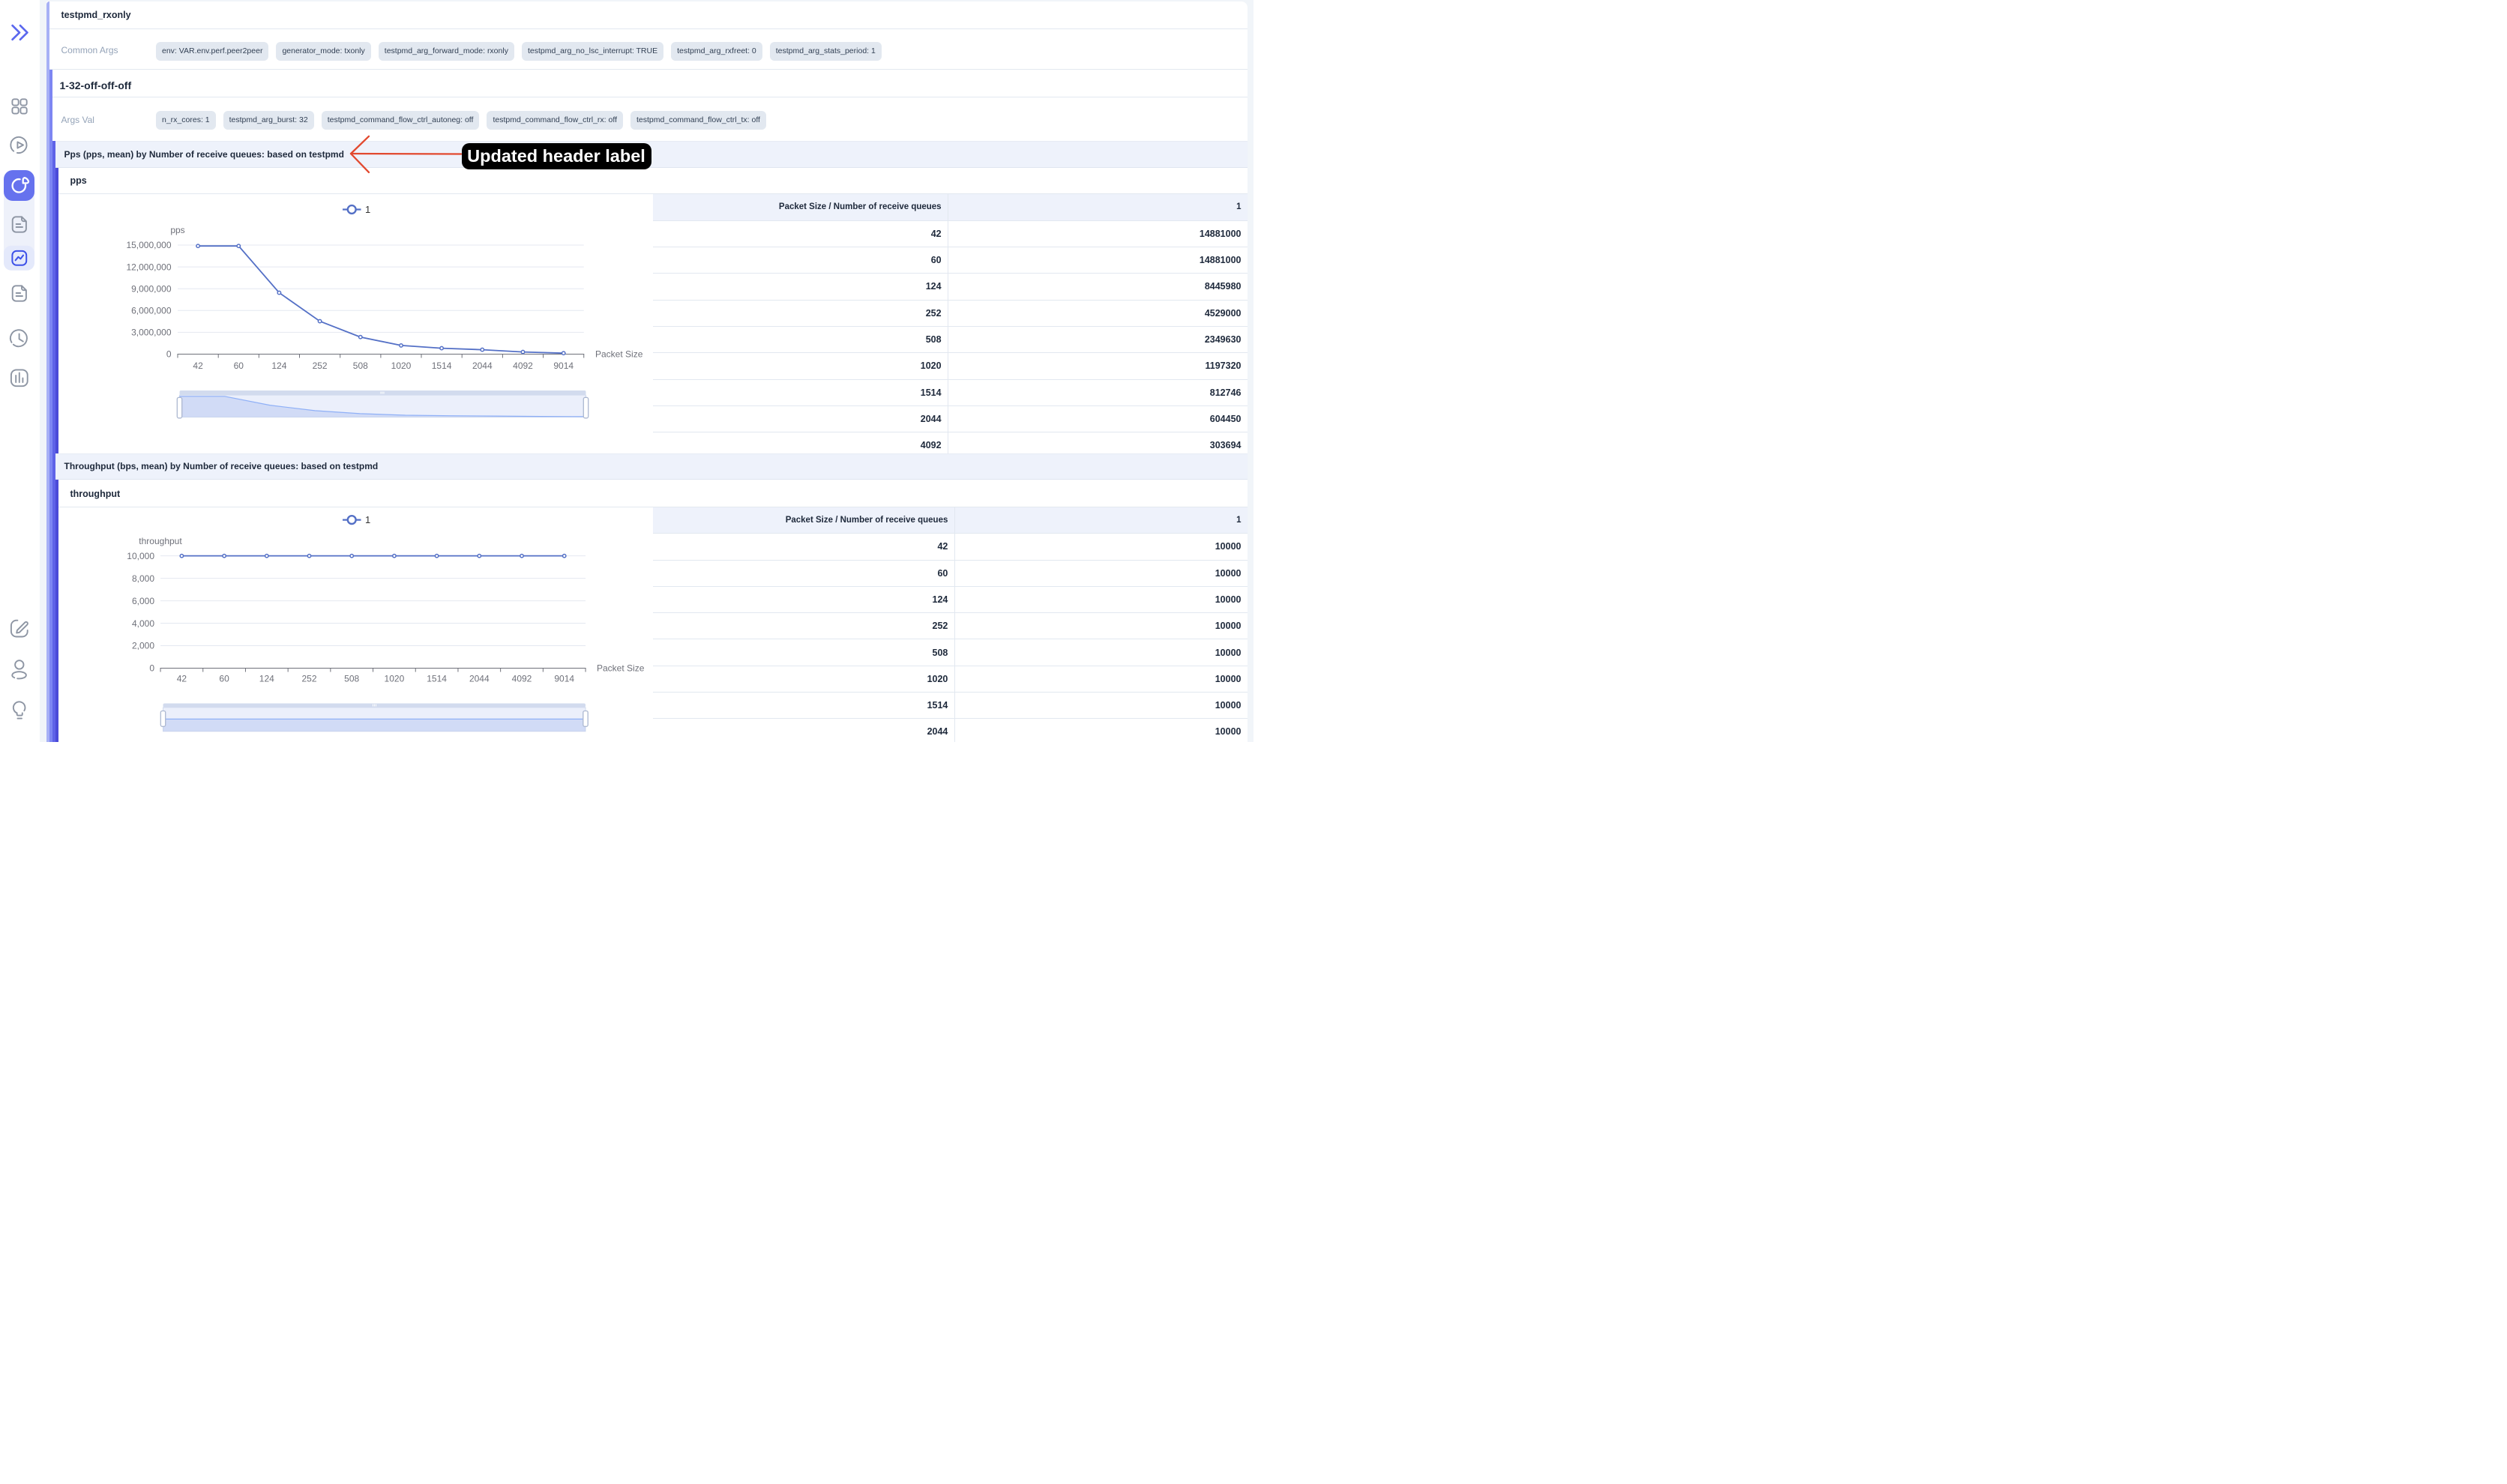  I want to click on svg-text: 4,000, so click(142, 623).